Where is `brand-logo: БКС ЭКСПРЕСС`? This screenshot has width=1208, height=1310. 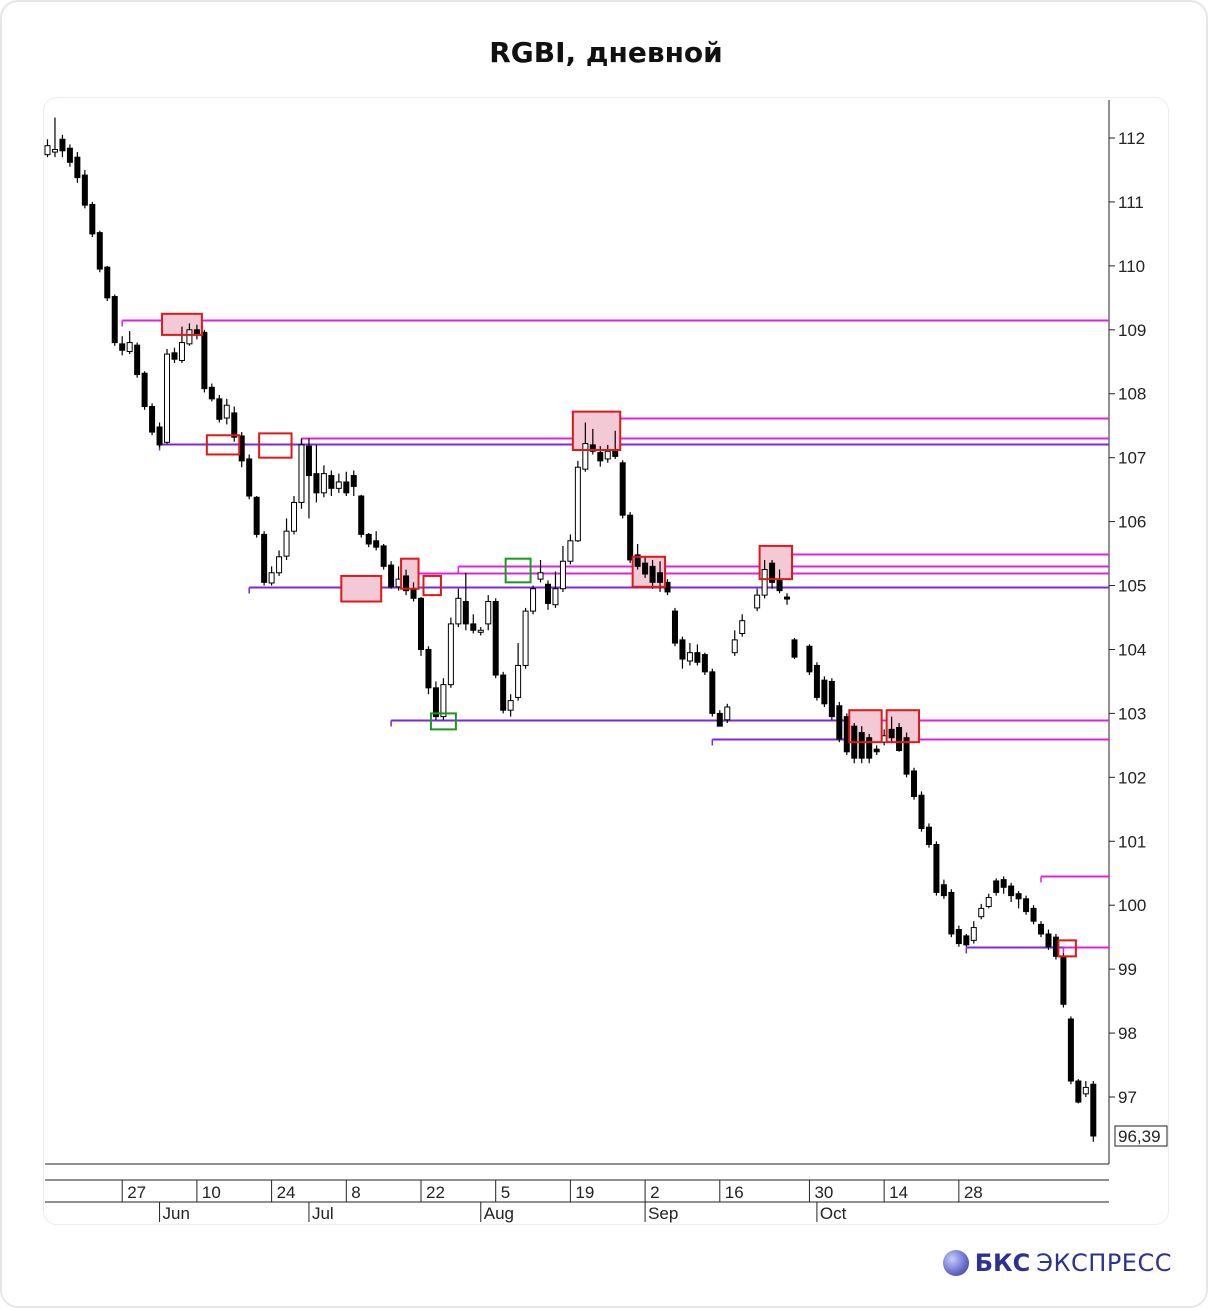 brand-logo: БКС ЭКСПРЕСС is located at coordinates (1057, 1263).